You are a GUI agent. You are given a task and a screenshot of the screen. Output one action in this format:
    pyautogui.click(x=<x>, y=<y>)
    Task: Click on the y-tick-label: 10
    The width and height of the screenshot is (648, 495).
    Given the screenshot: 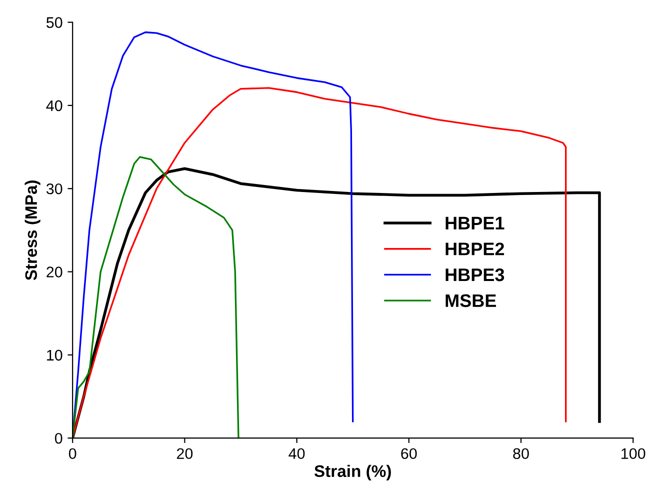 What is the action you would take?
    pyautogui.click(x=54, y=355)
    